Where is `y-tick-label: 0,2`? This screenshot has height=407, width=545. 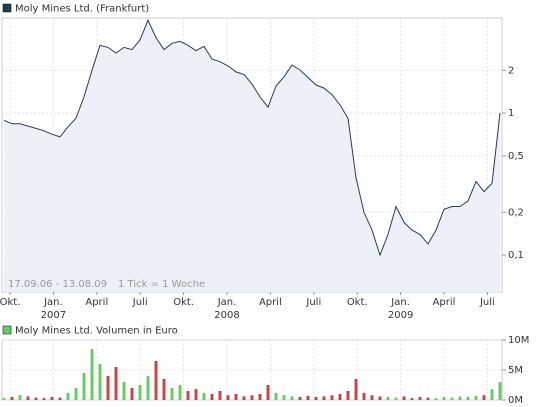 y-tick-label: 0,2 is located at coordinates (516, 212).